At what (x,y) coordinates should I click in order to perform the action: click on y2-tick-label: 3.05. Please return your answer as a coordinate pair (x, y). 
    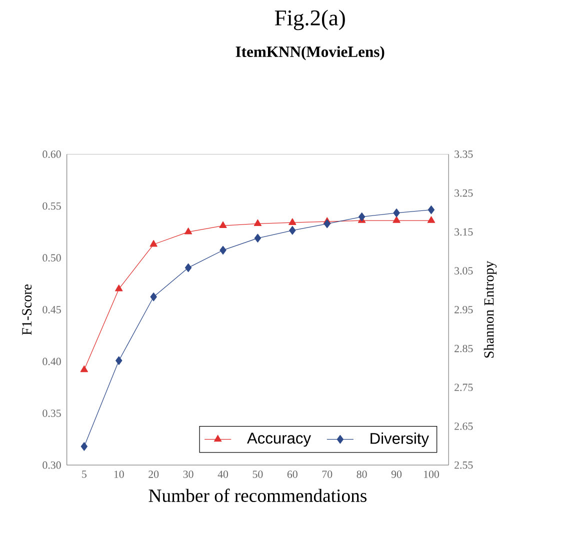
    Looking at the image, I should click on (463, 271).